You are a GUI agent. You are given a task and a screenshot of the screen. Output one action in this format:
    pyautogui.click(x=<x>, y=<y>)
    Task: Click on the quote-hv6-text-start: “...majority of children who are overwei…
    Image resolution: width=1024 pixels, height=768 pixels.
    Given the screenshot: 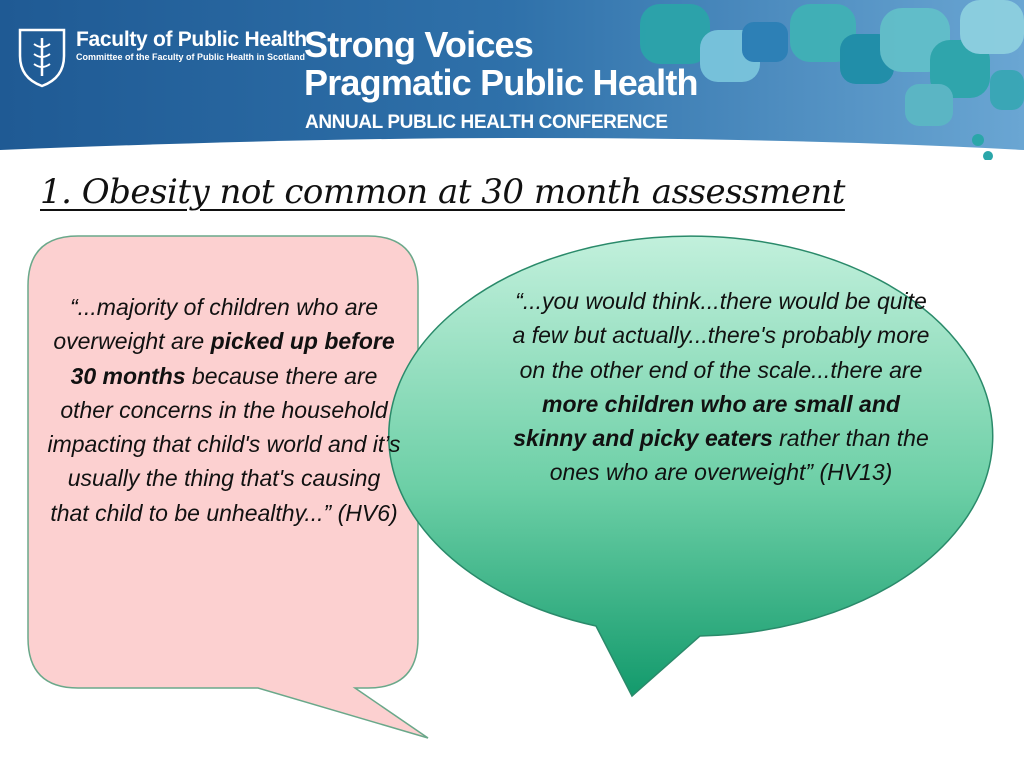 What is the action you would take?
    pyautogui.click(x=216, y=324)
    